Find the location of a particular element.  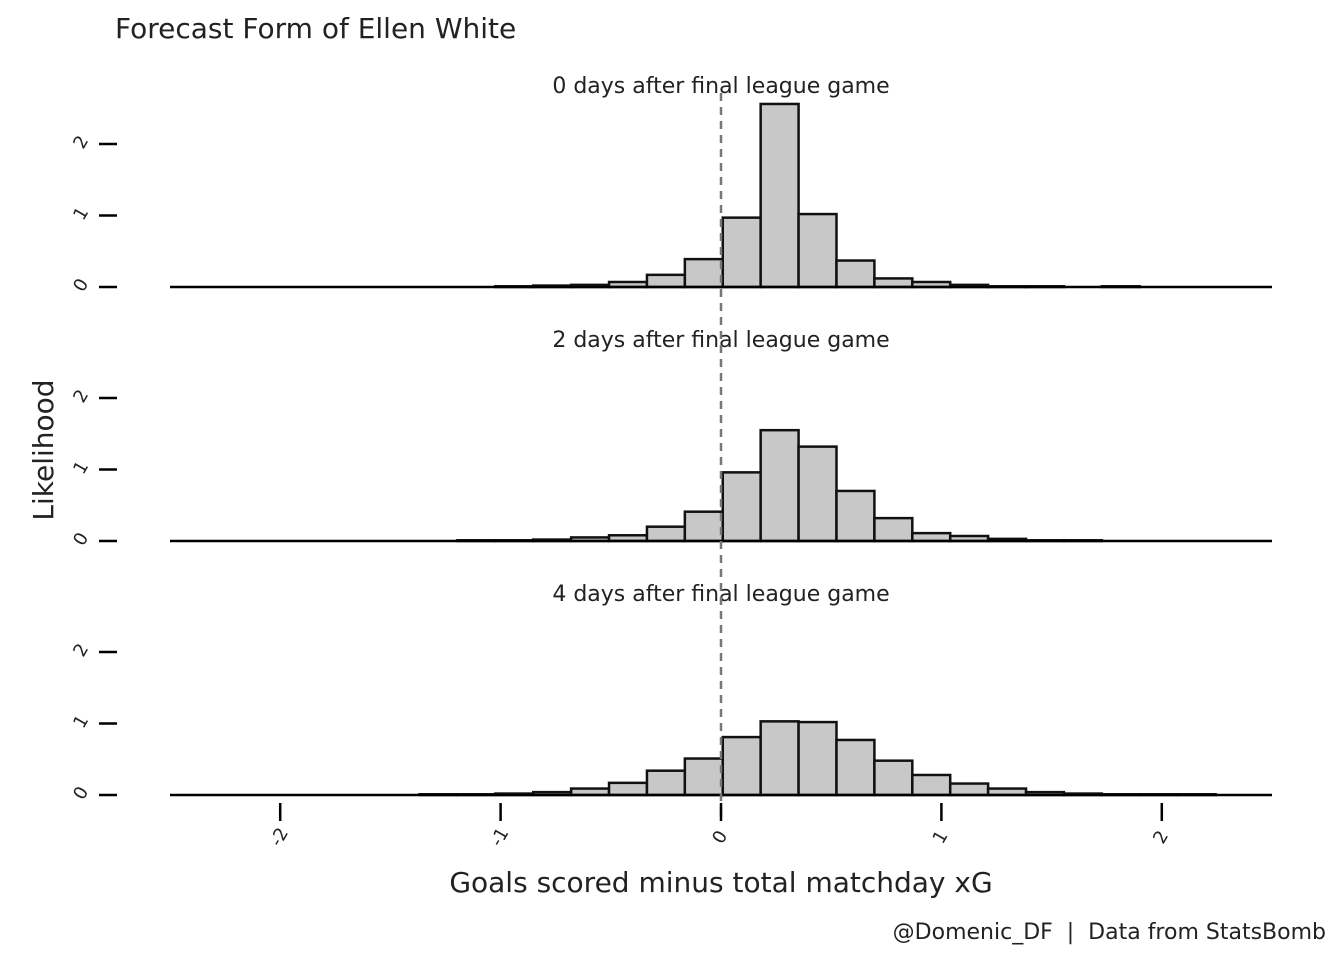

caption: @Domenic_DF | Data from StatsBomb is located at coordinates (1109, 932).